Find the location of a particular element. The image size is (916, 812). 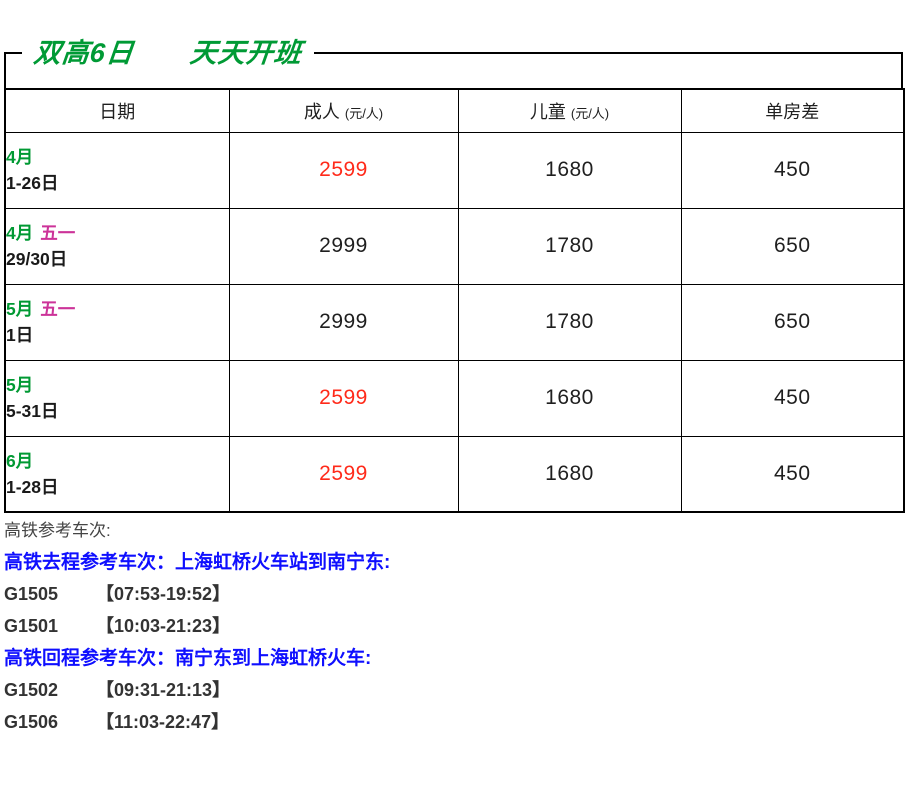

train-time: 【07:53-19:52】 is located at coordinates (163, 594).